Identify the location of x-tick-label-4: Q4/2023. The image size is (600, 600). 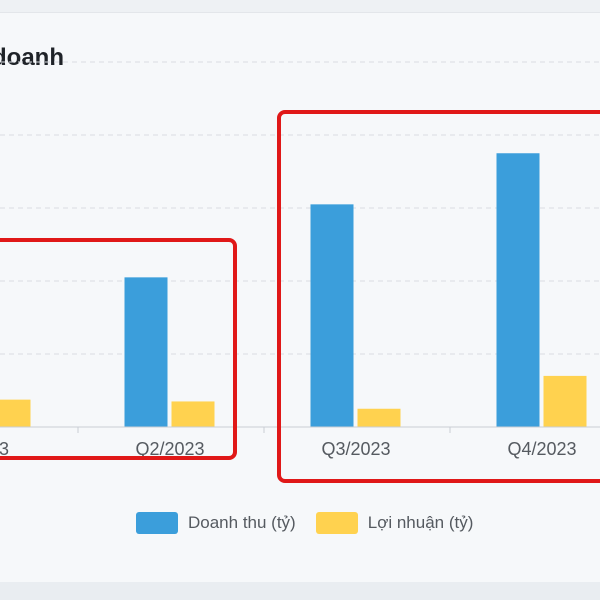
(541, 449).